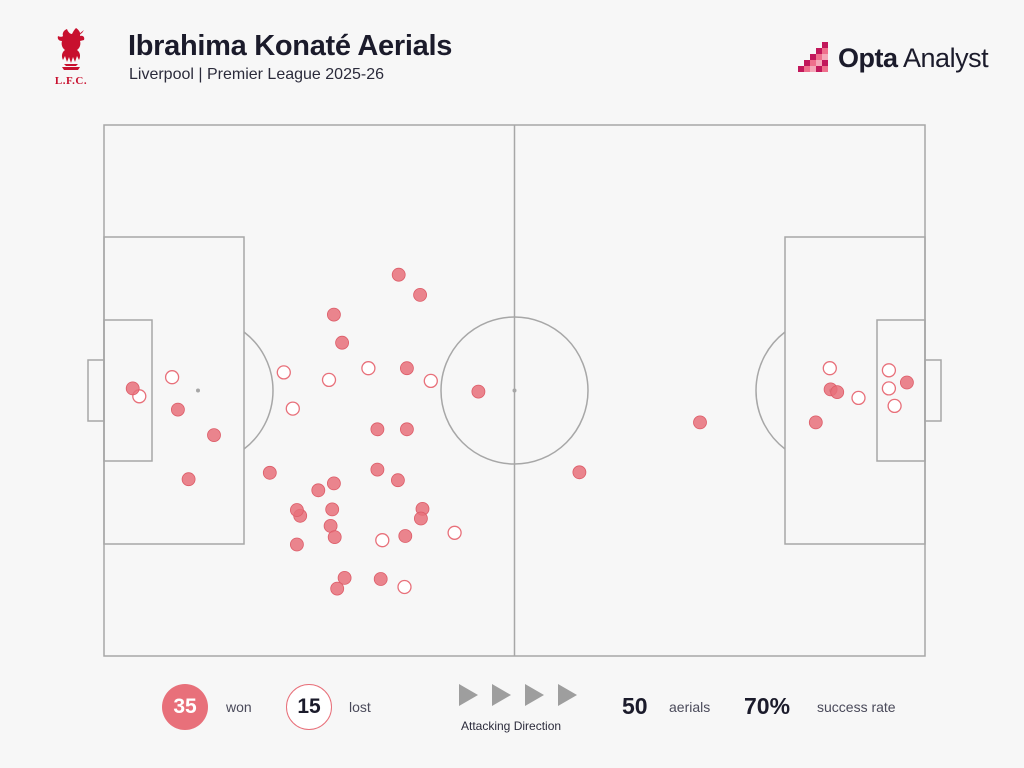 The image size is (1024, 768). Describe the element at coordinates (71, 49) in the screenshot. I see `liverbird-icon` at that location.